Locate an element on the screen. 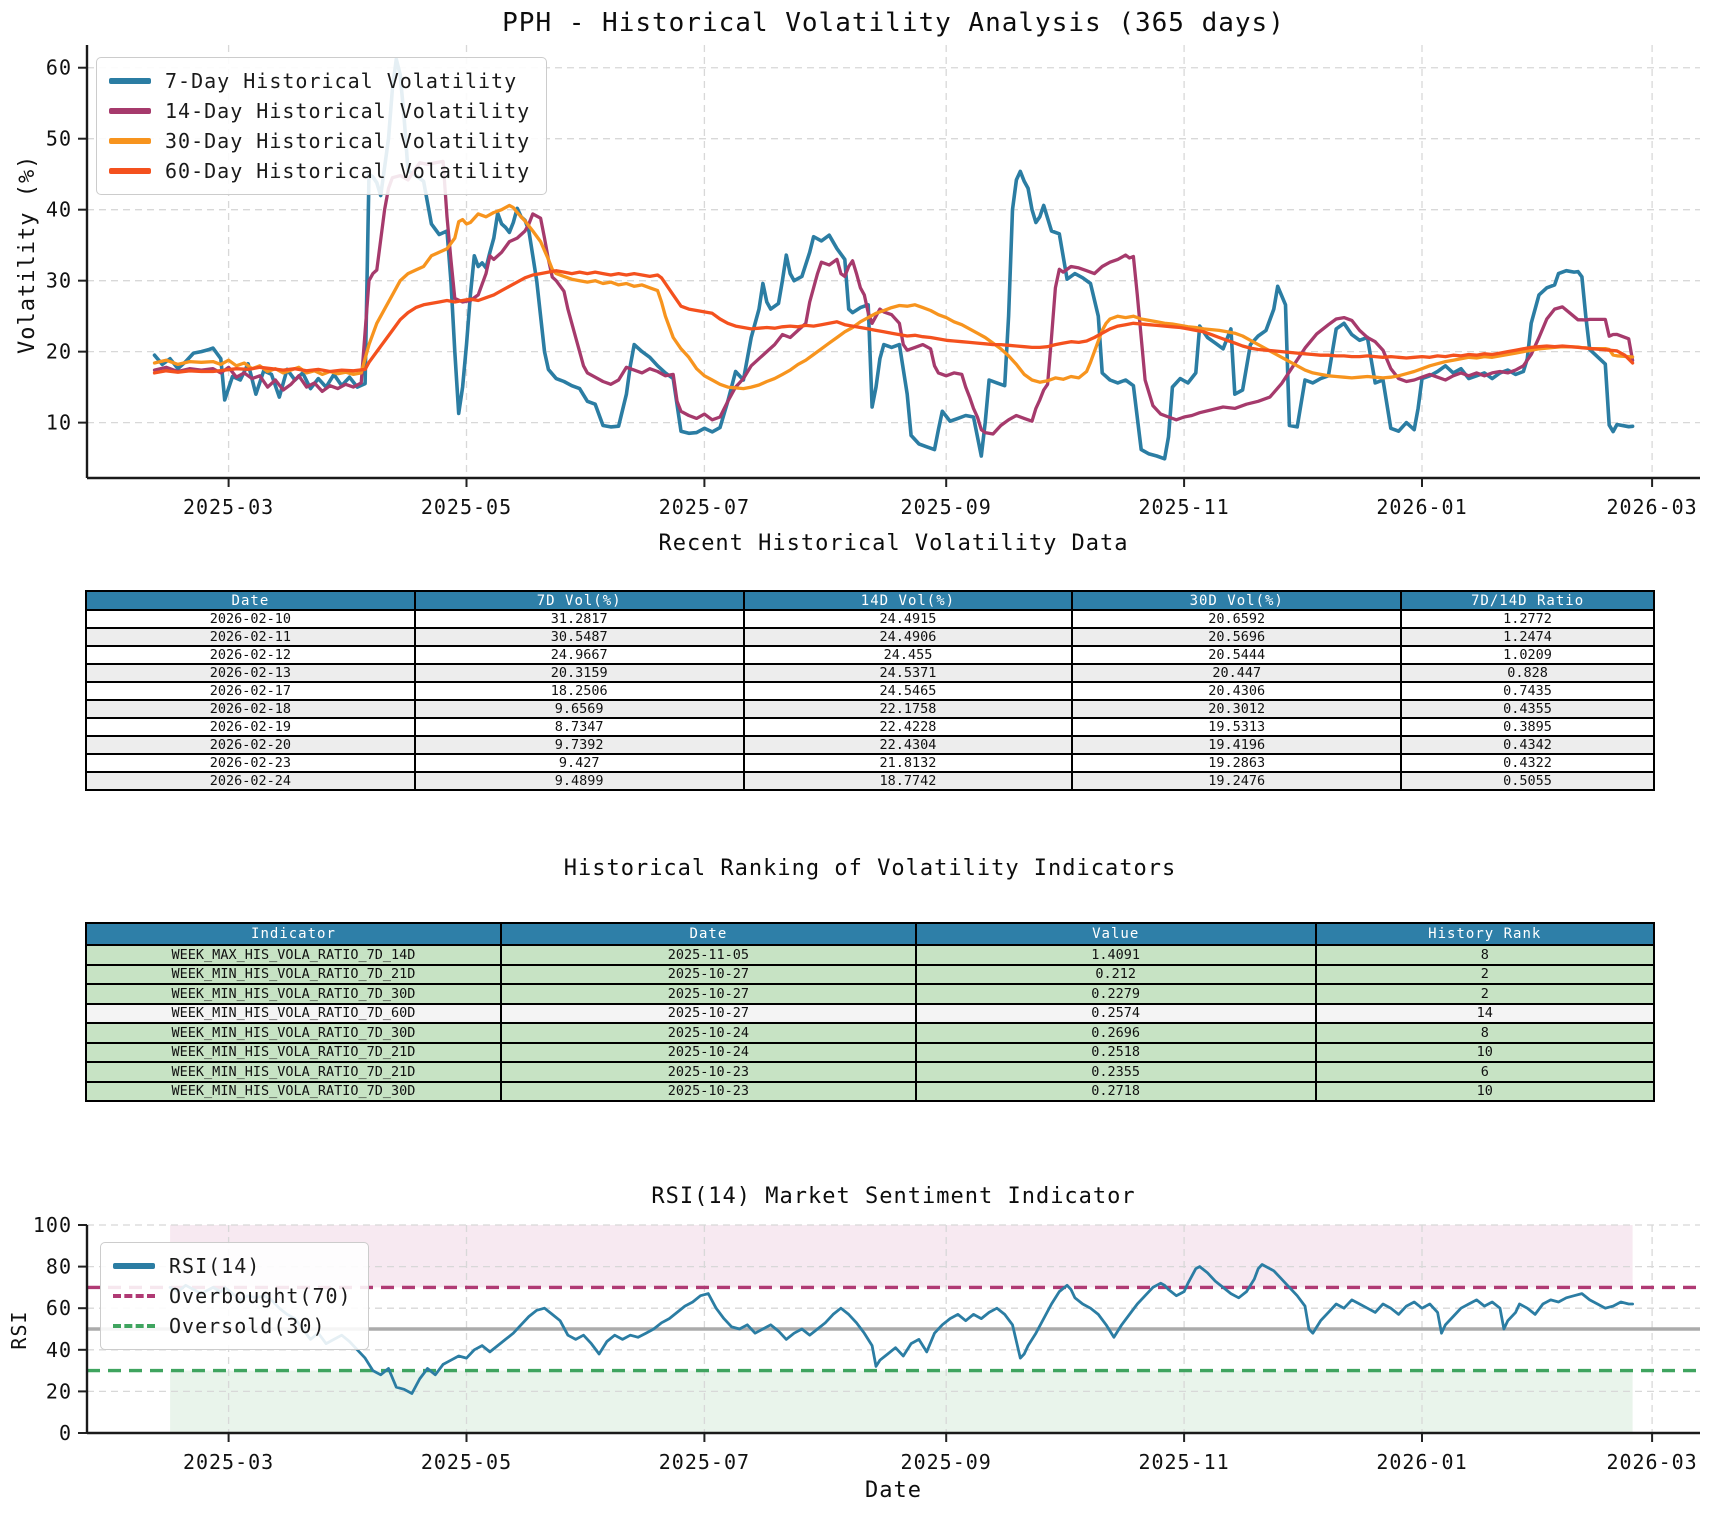 The height and width of the screenshot is (1513, 1729). table-cell: 0.212 is located at coordinates (1115, 974).